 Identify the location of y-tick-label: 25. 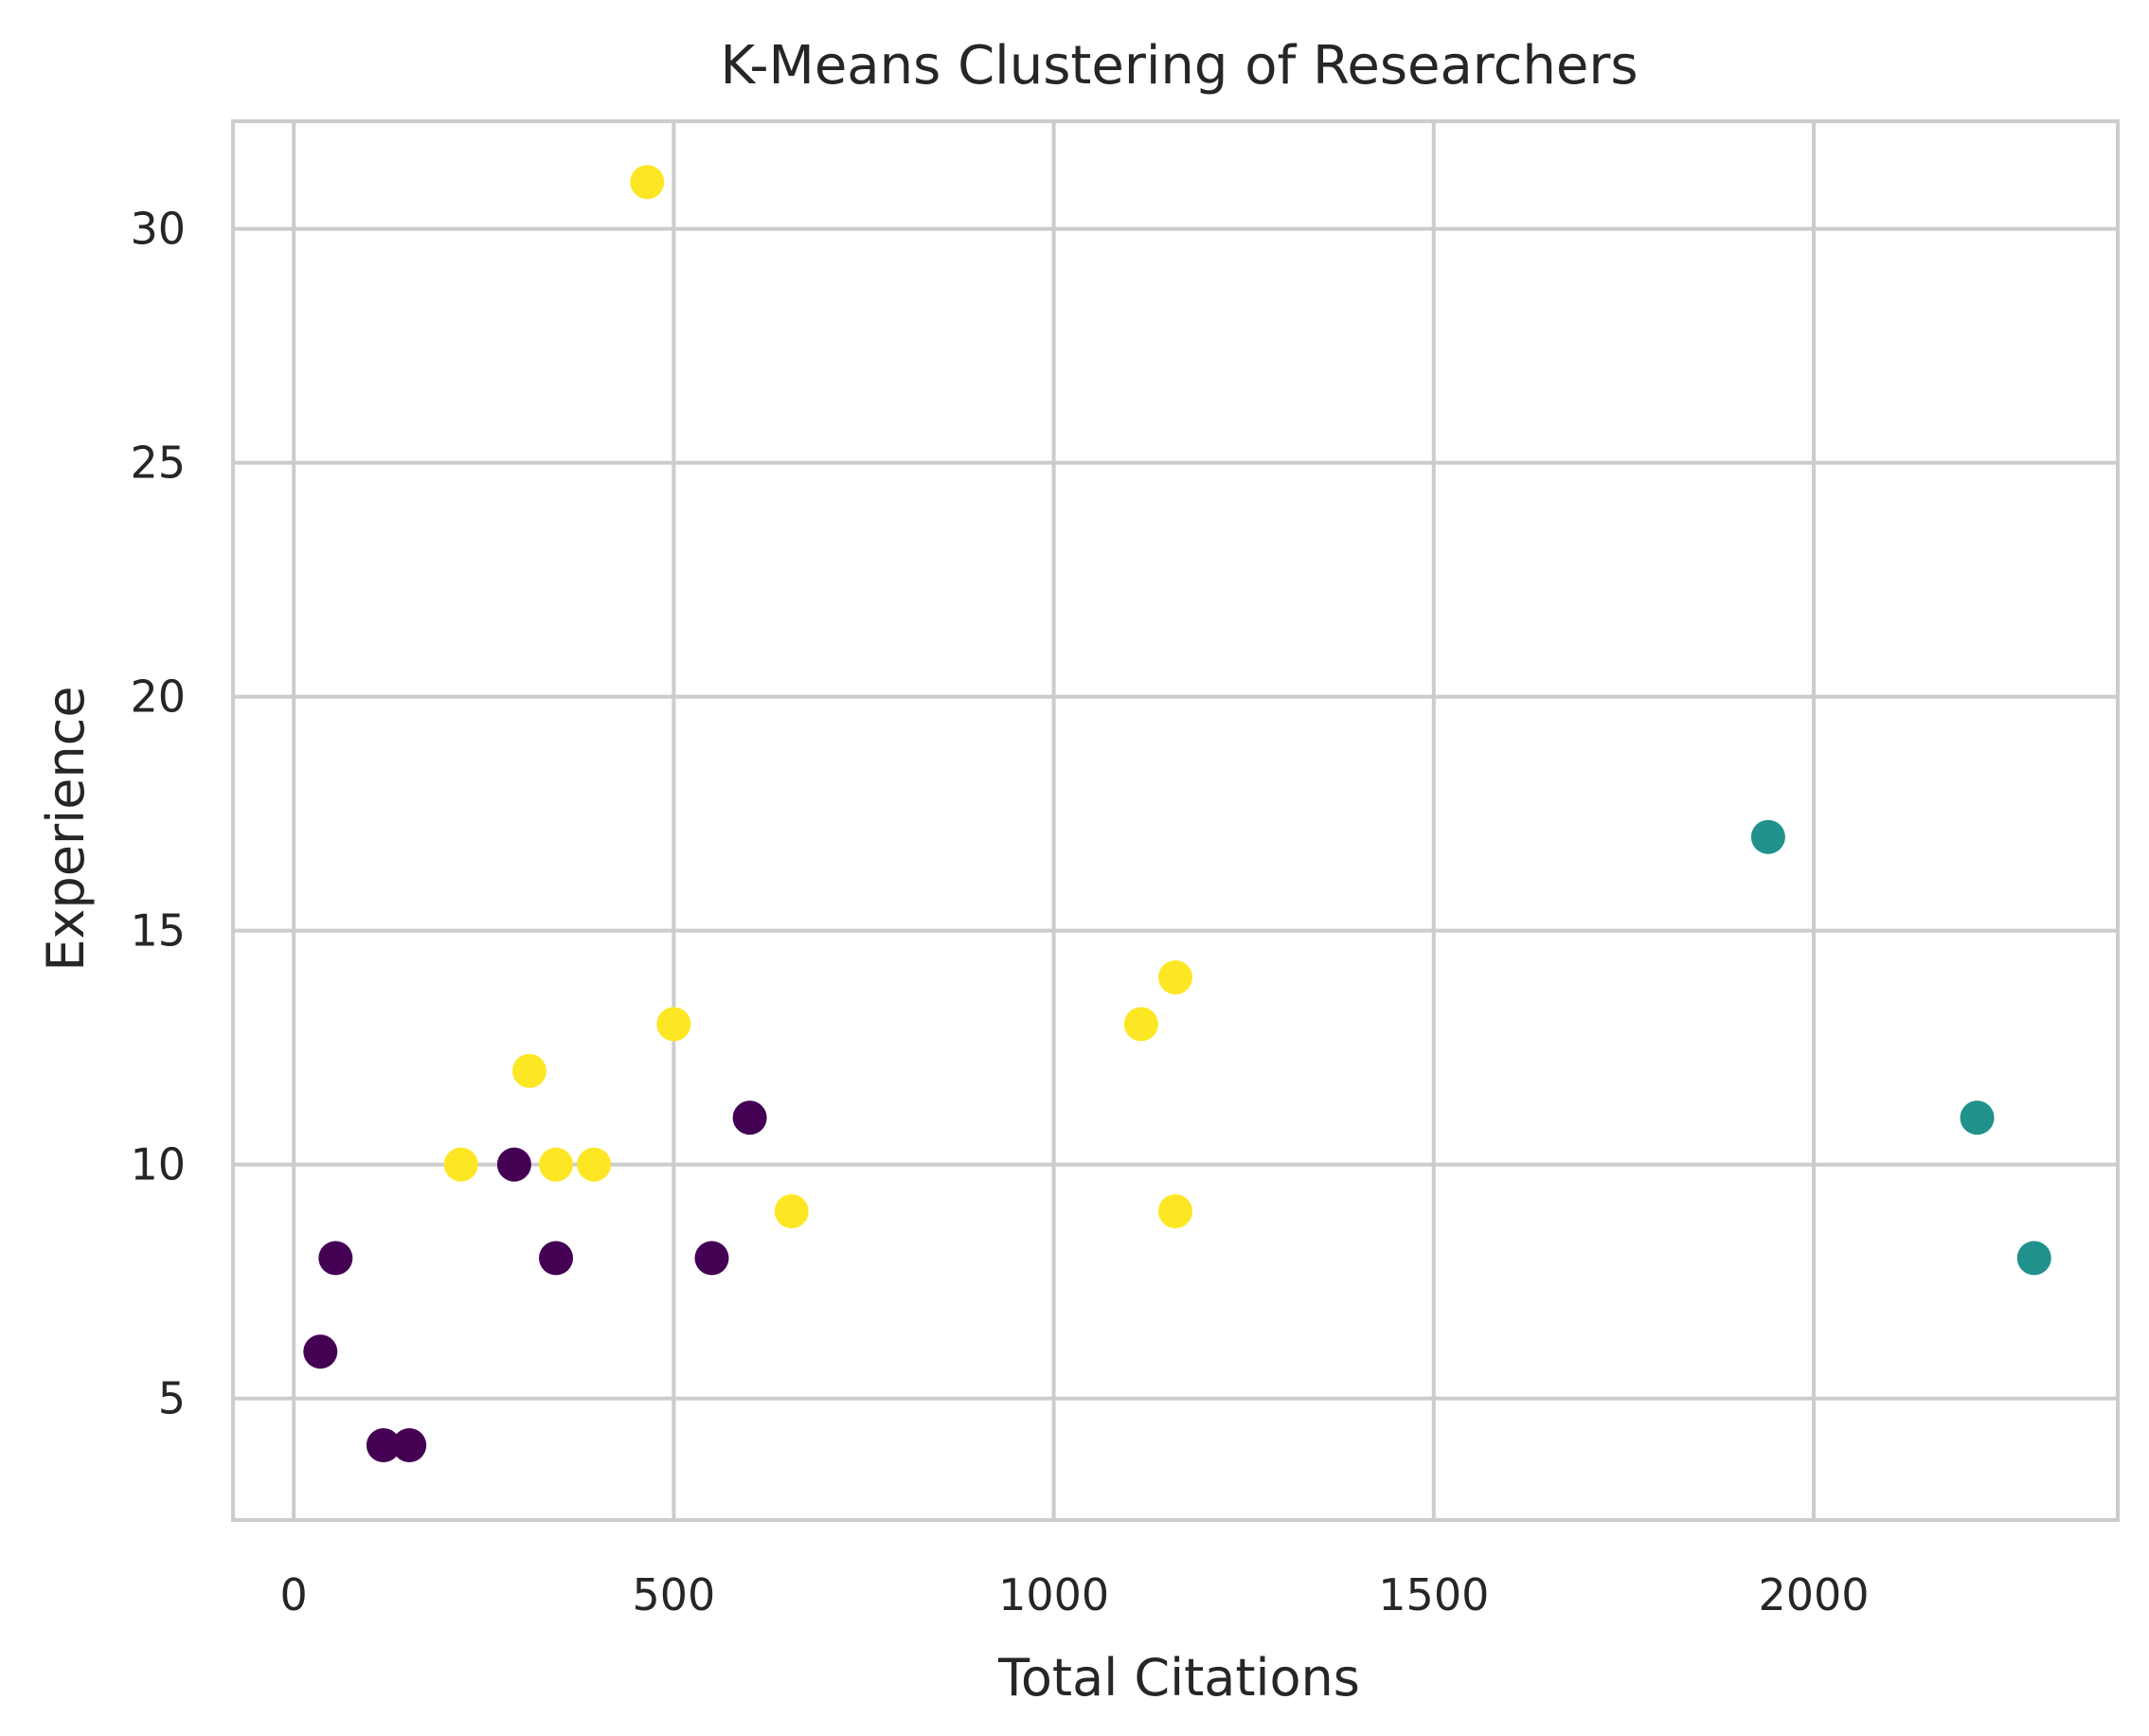
(158, 463).